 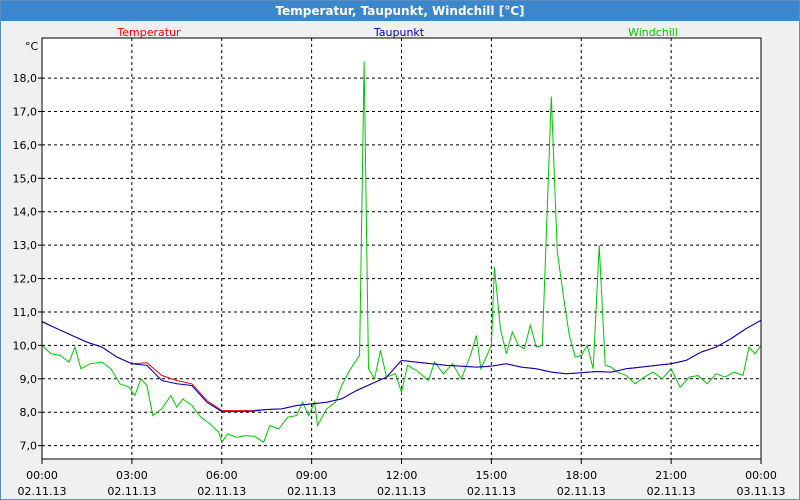 I want to click on legend-temperatur: Temperatur, so click(x=148, y=32).